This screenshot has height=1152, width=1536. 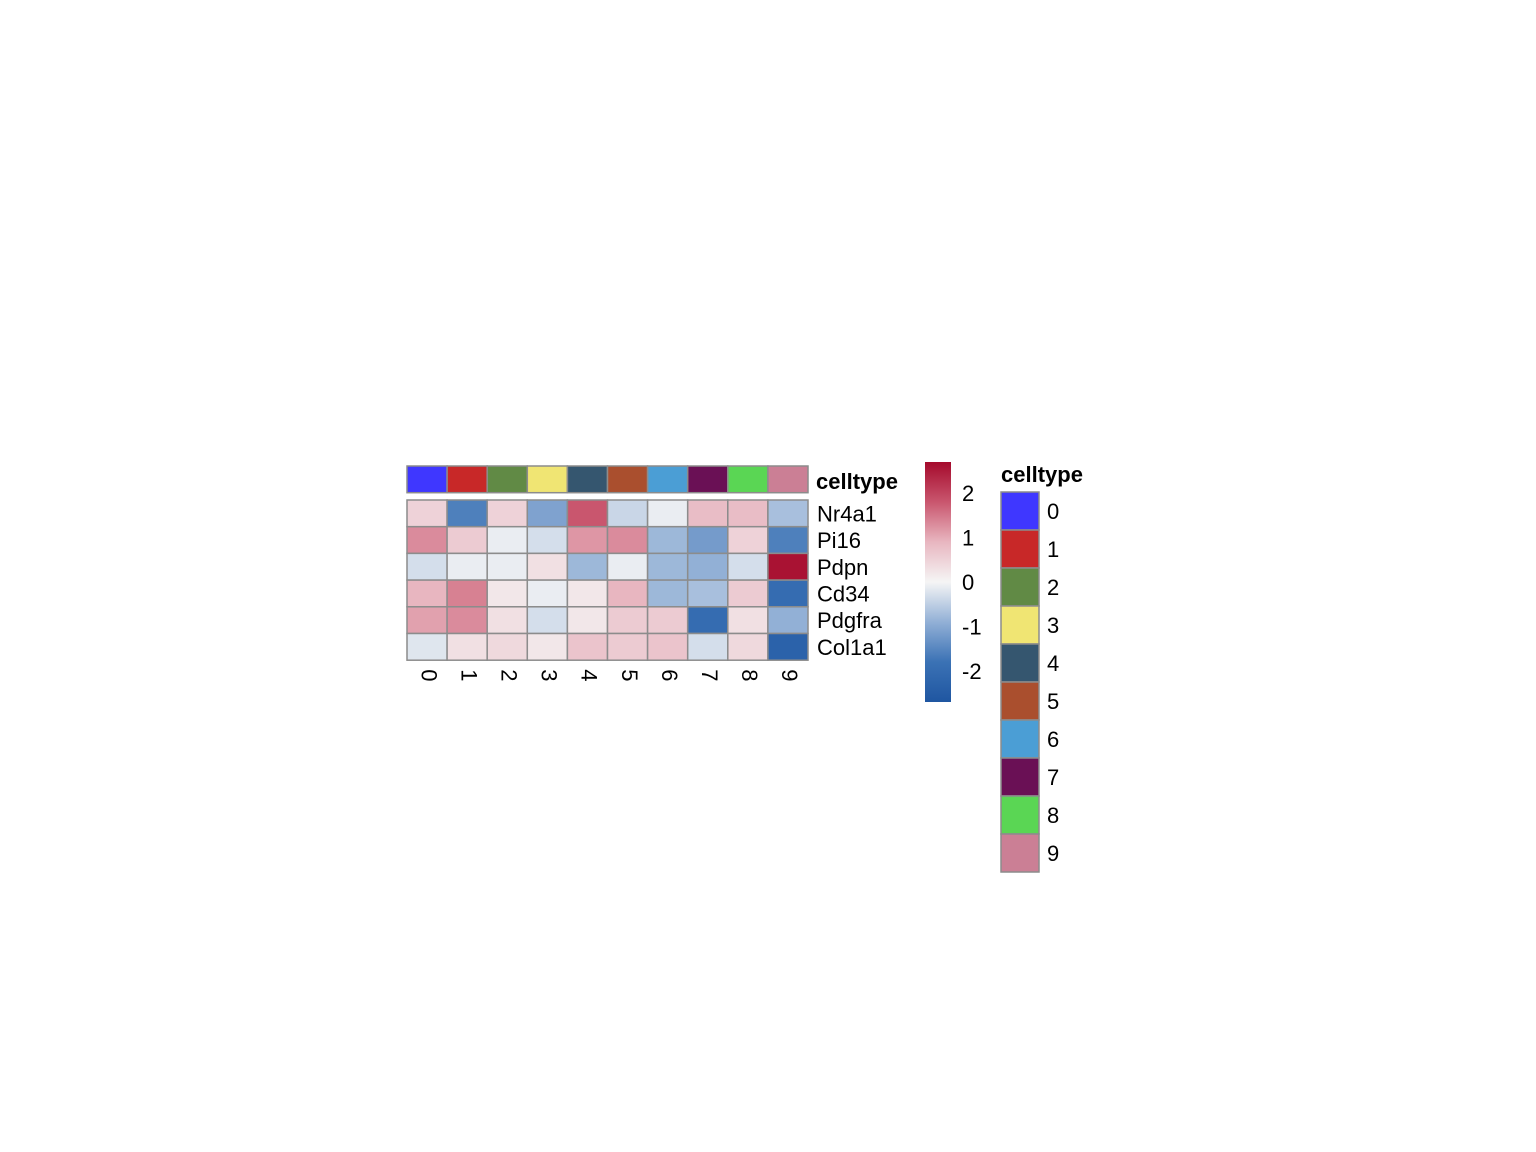 I want to click on row-label-Col1a1: Col1a1, so click(x=852, y=647).